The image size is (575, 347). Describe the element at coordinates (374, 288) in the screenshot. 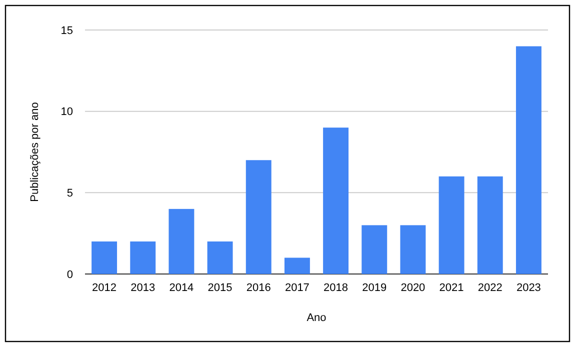

I see `x-tick-label: 2019` at that location.